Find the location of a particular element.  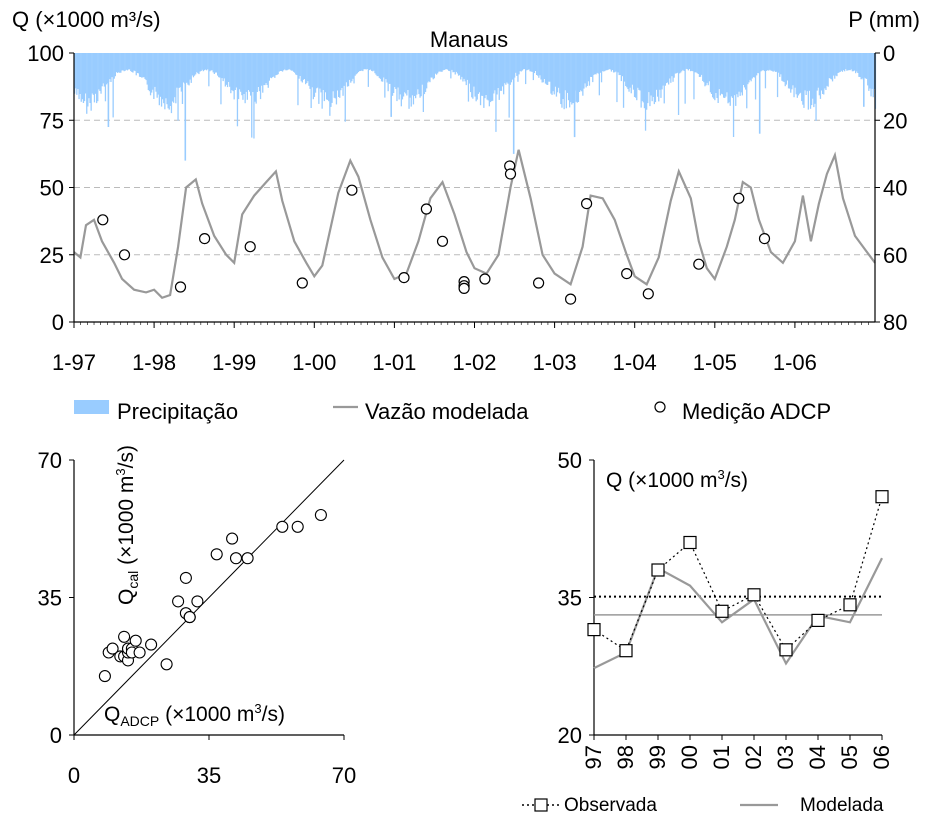

precipitation-peak is located at coordinates (864, 80).